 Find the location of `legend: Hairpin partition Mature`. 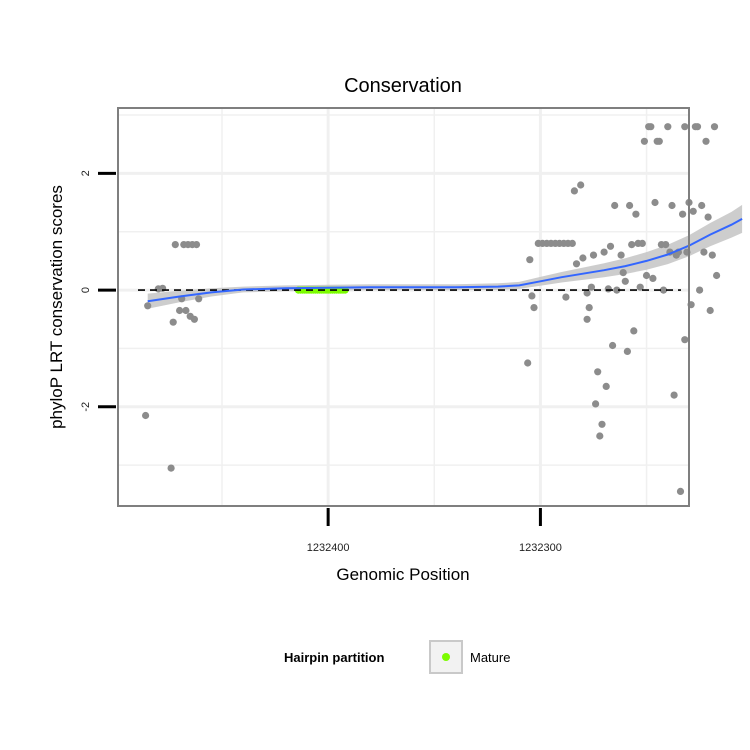

legend: Hairpin partition Mature is located at coordinates (397, 657).